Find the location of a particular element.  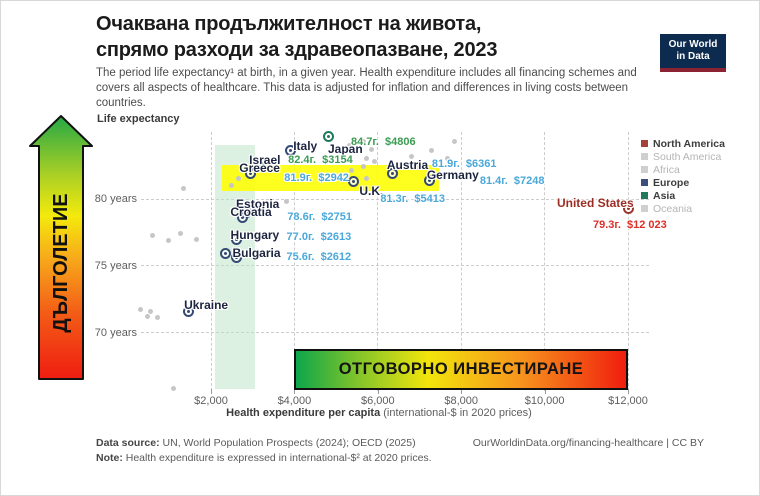

country-values-bulgaria: 75.6г. $2612 is located at coordinates (319, 256).